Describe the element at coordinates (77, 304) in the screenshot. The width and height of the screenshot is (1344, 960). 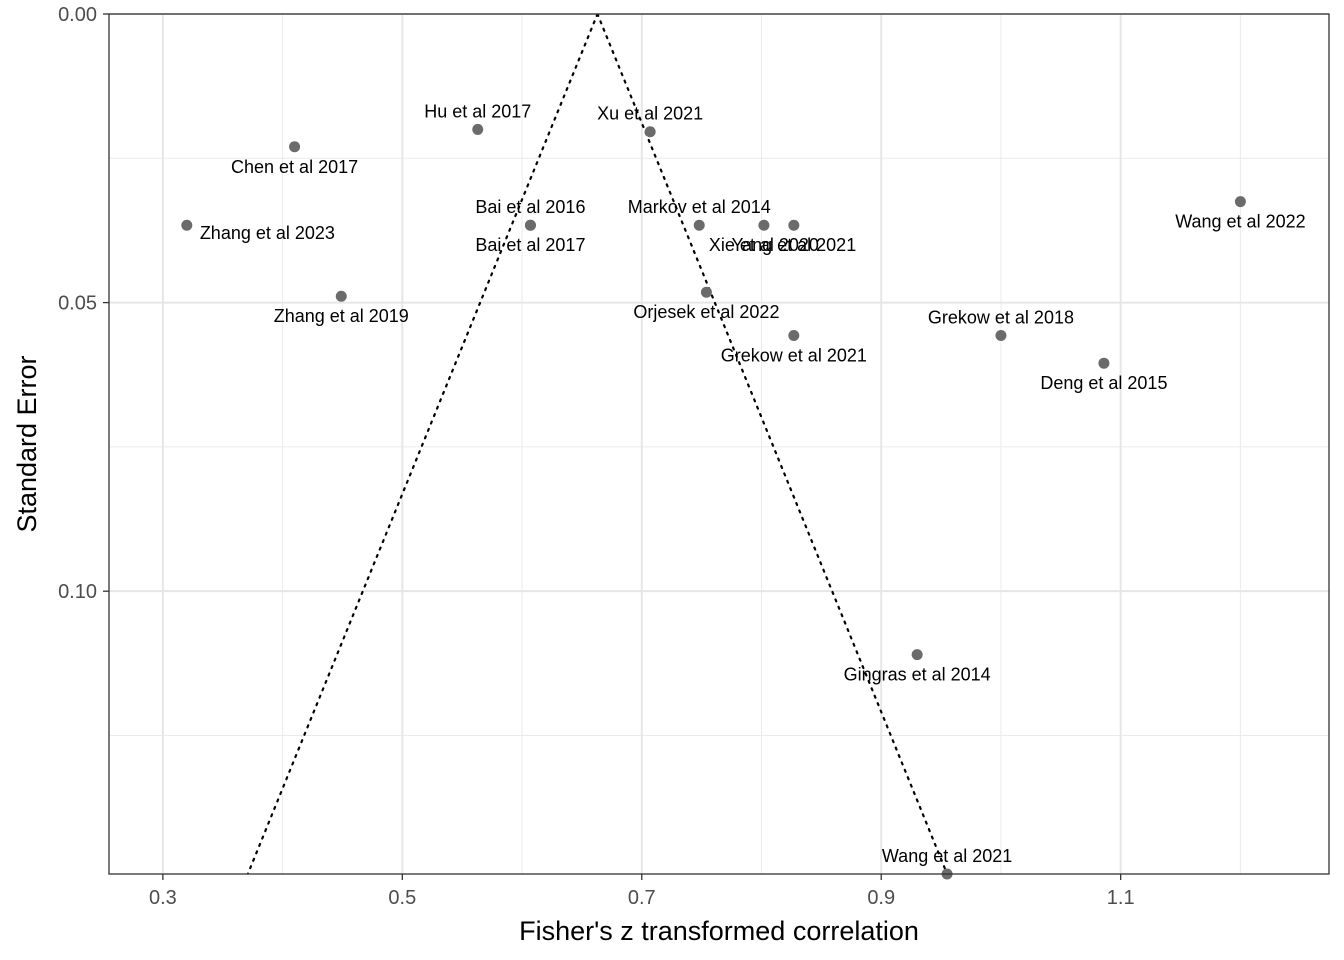
I see `y-tick-label: 0.05` at that location.